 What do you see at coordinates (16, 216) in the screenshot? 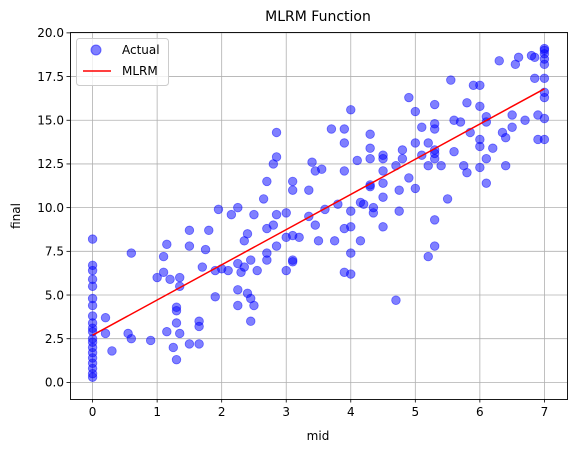
I see `y-axis-label: final` at bounding box center [16, 216].